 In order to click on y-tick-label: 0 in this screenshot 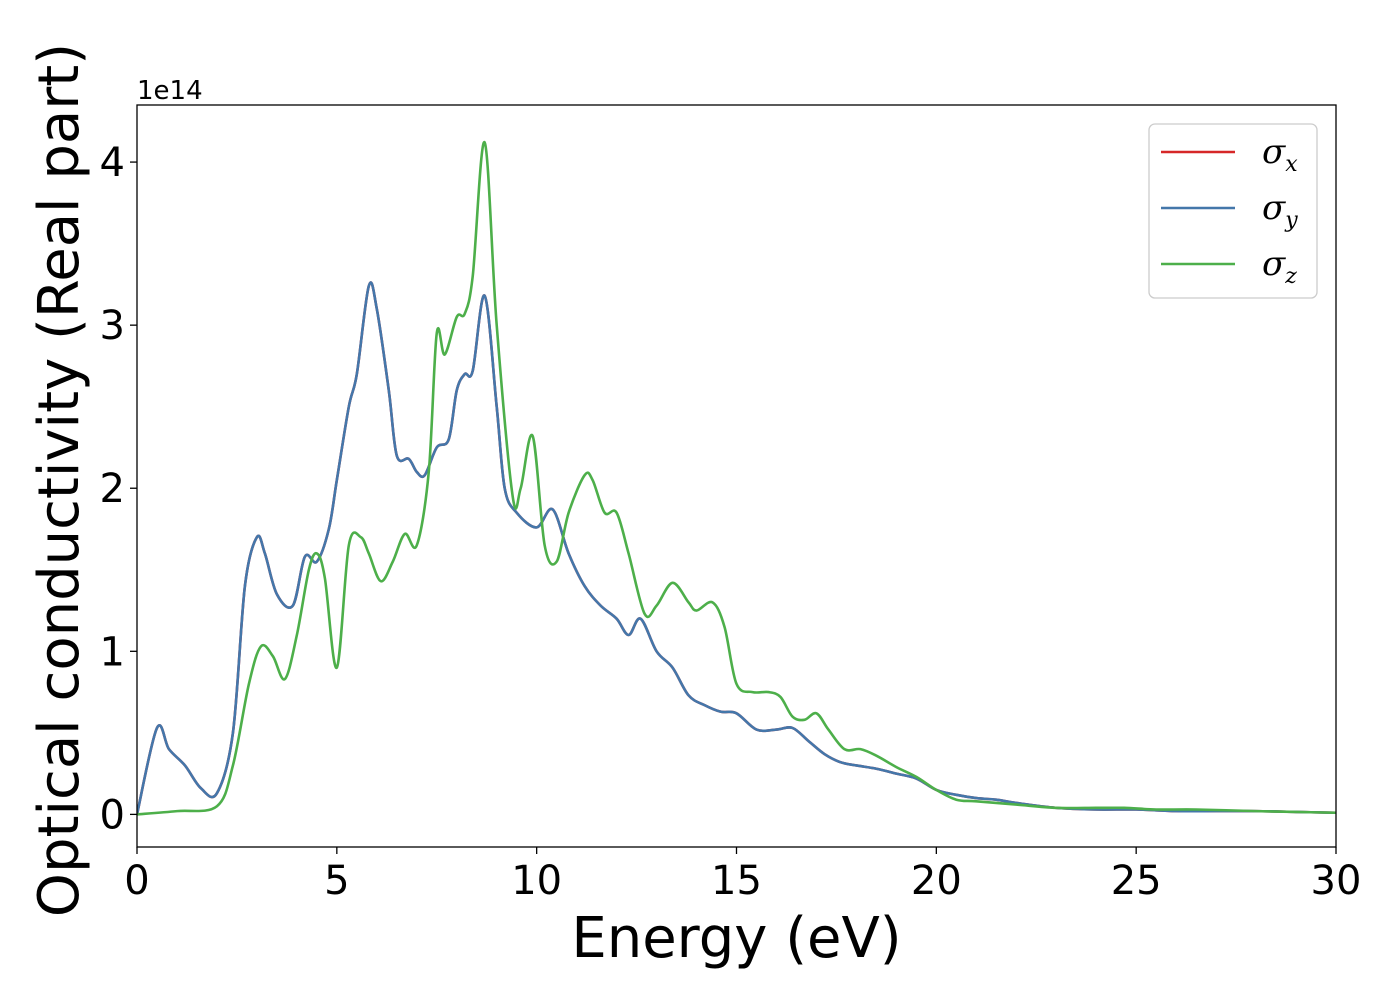, I will do `click(112, 815)`.